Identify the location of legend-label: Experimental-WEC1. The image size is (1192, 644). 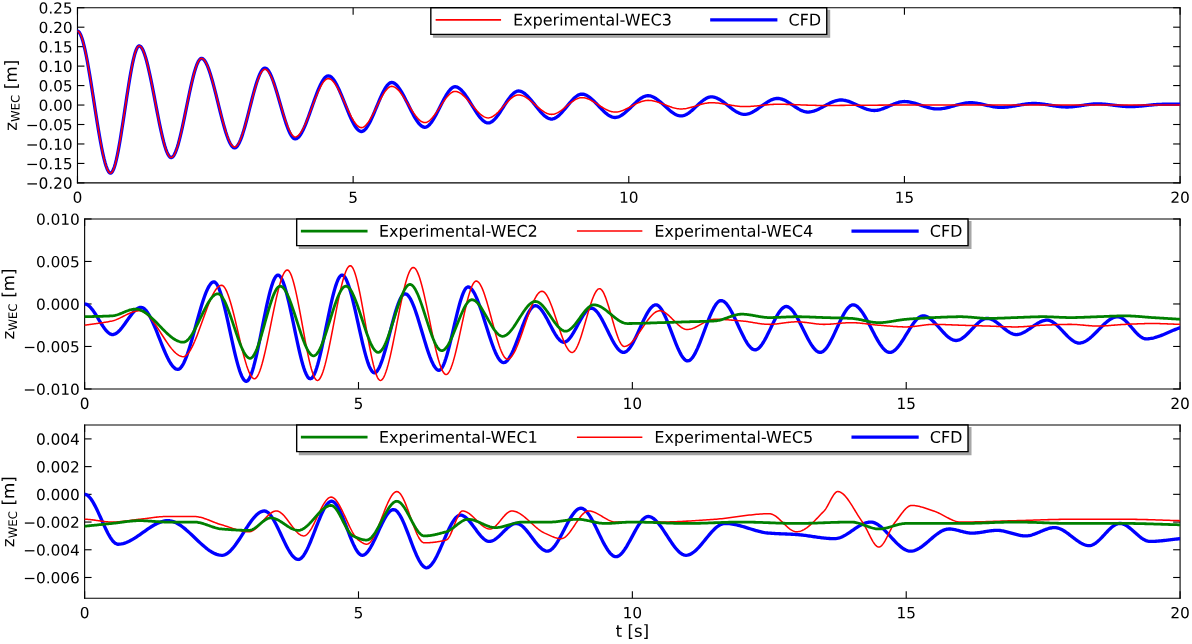
(458, 438).